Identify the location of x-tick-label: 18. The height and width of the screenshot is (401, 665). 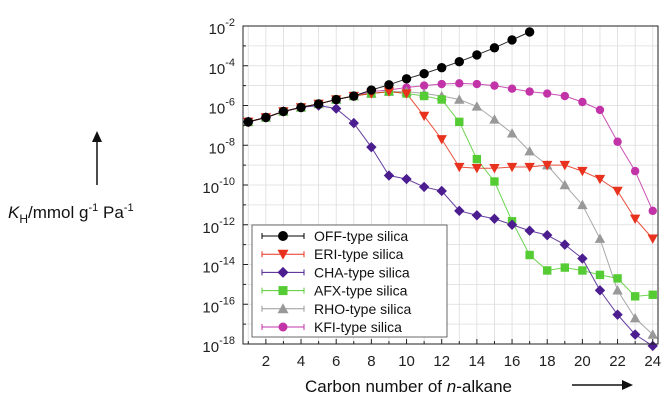
(547, 361).